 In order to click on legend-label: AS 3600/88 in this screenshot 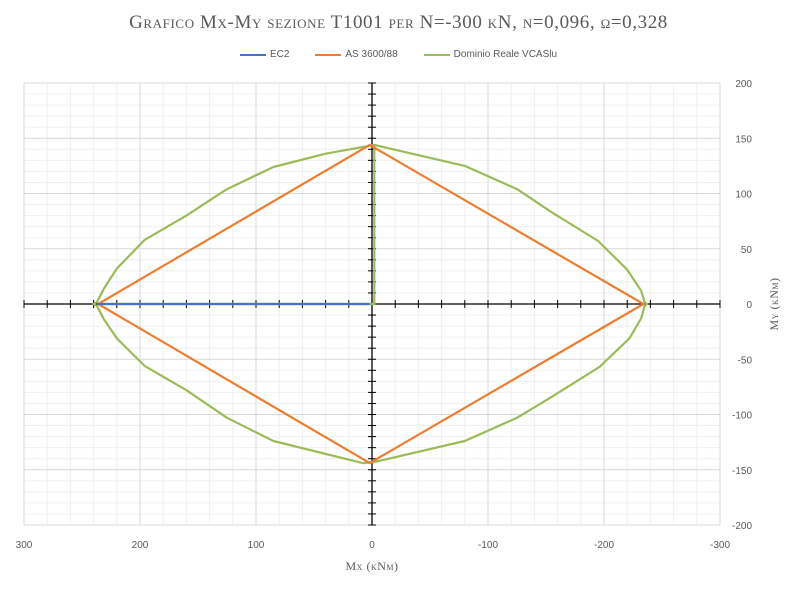, I will do `click(371, 54)`.